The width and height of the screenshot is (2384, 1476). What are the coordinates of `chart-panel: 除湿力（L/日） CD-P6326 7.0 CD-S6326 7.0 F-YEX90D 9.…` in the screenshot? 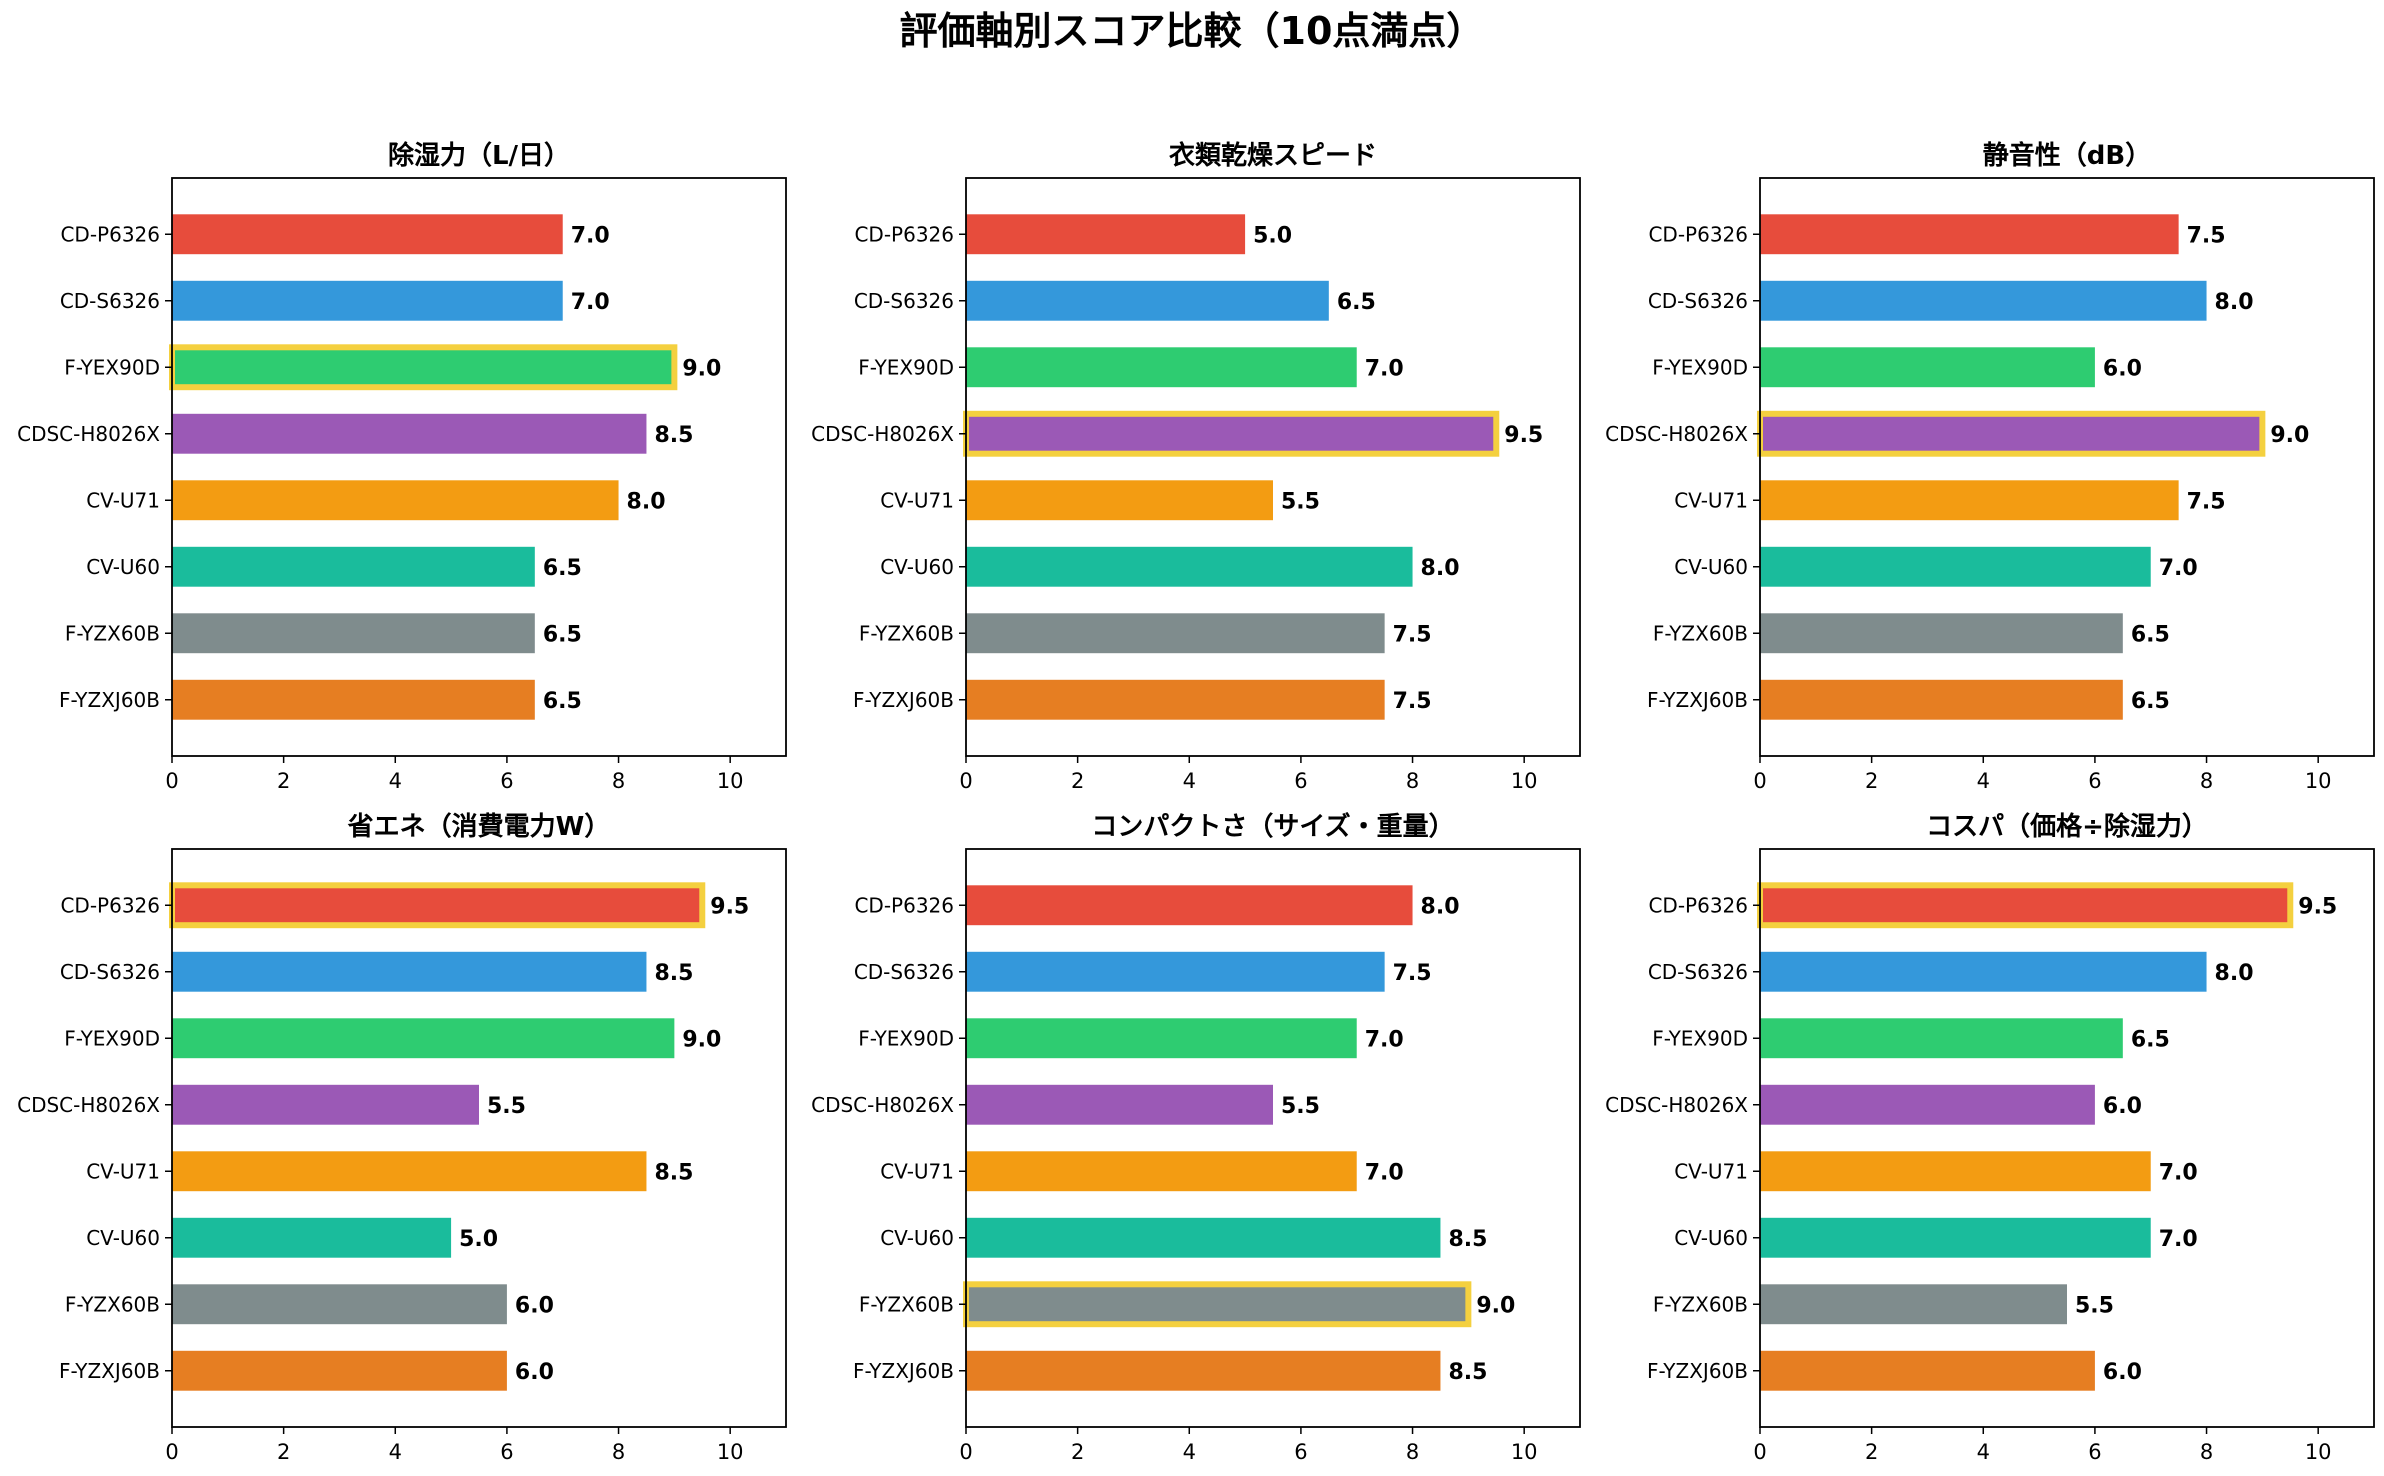 It's located at (402, 466).